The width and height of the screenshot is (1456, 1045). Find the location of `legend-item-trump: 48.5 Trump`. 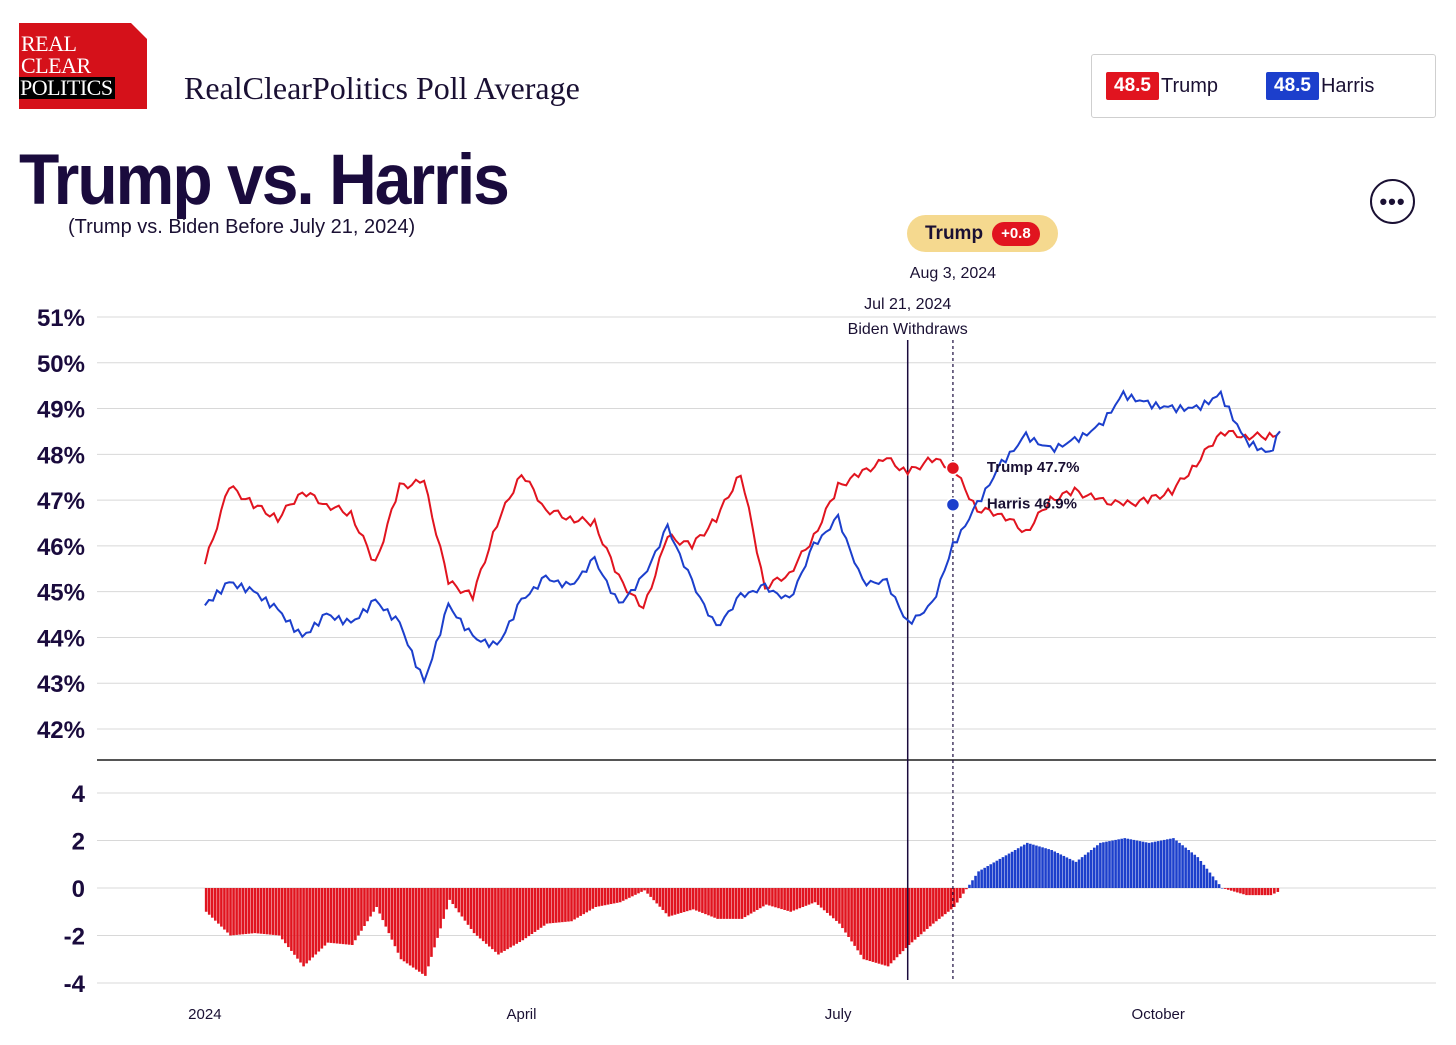

legend-item-trump: 48.5 Trump is located at coordinates (1162, 86).